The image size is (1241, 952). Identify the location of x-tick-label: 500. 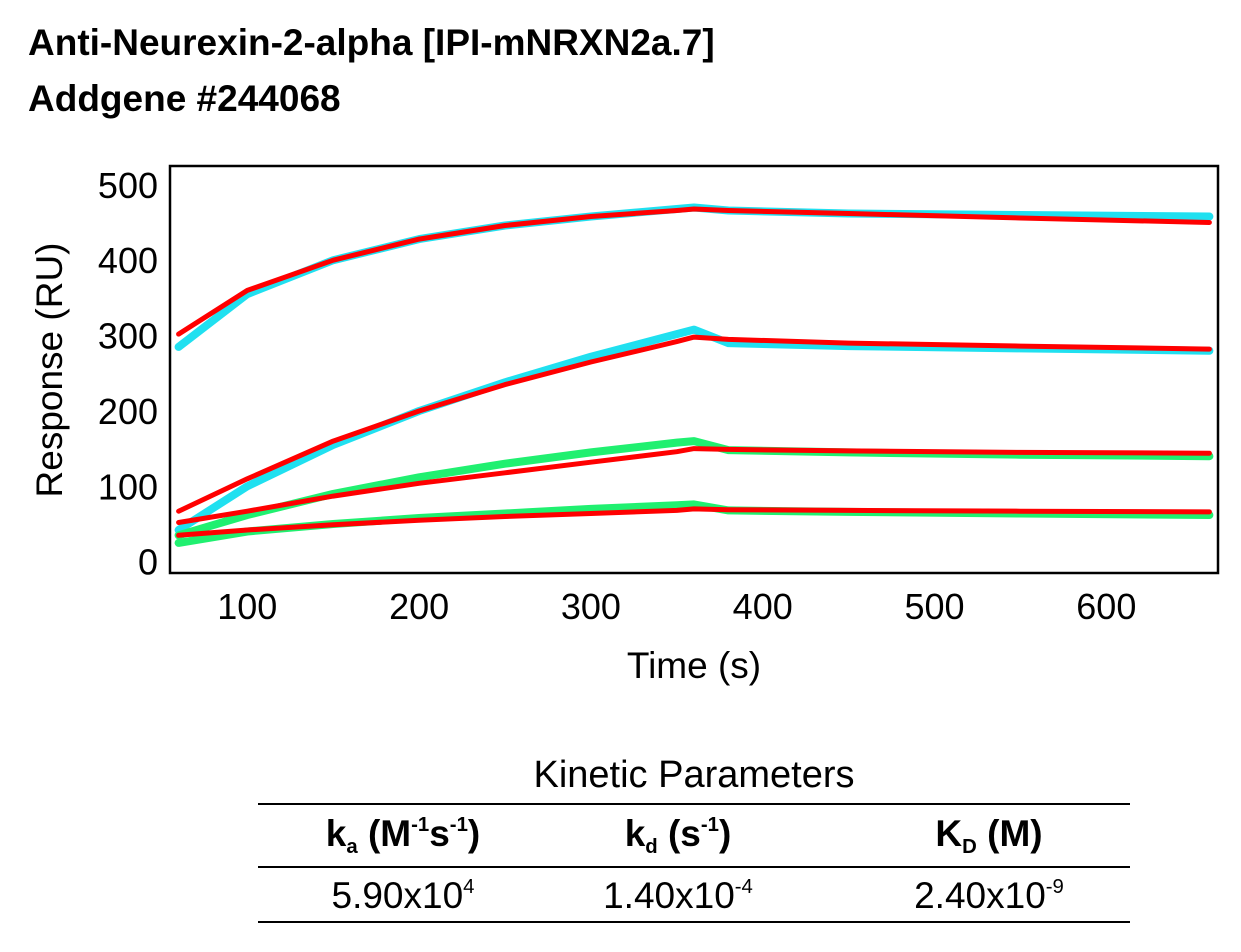
(934, 606).